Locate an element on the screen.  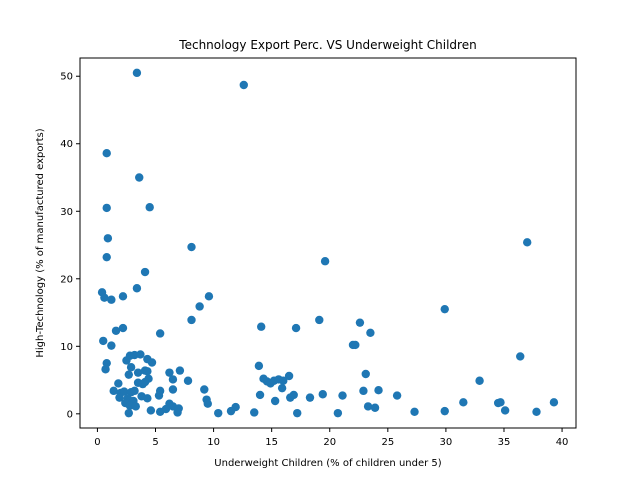
x-axis: 0 5 10 15 20 25 30 35 40 is located at coordinates (331, 438).